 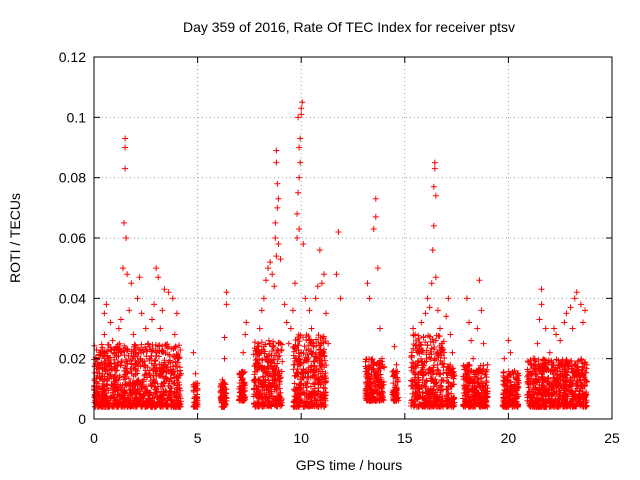 I want to click on y-tick-label: 0.12, so click(x=72, y=57).